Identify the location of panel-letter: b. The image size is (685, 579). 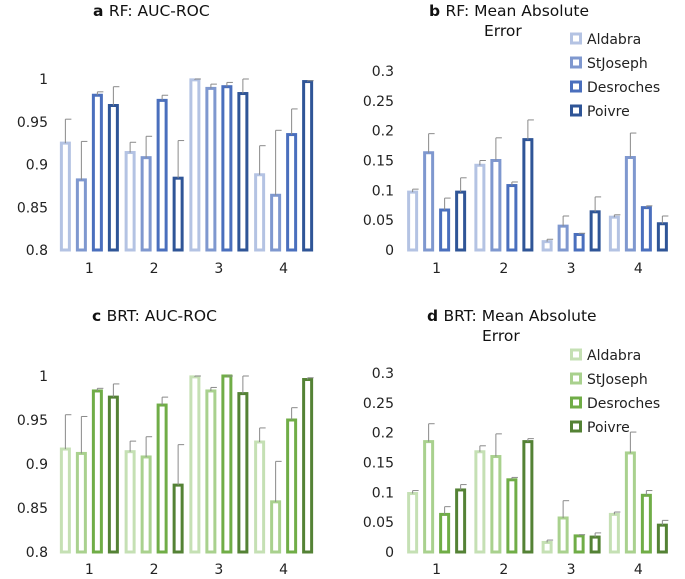
(437, 11).